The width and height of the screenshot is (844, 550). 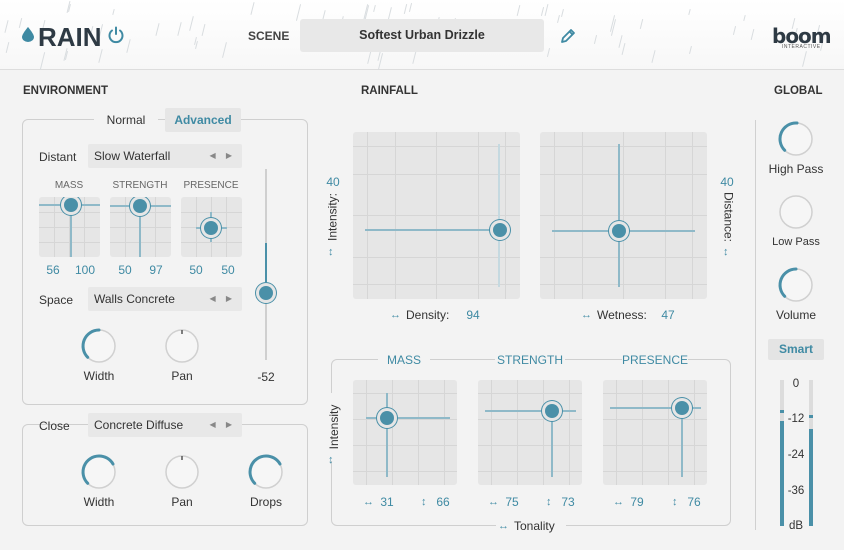 What do you see at coordinates (126, 120) in the screenshot?
I see `tab-normal: Normal` at bounding box center [126, 120].